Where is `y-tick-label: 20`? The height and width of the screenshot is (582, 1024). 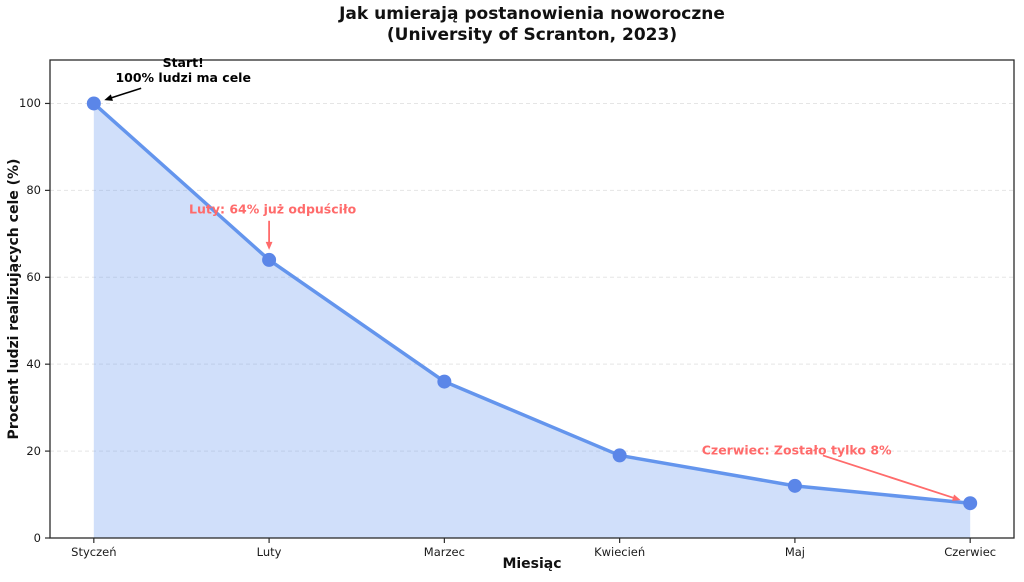 y-tick-label: 20 is located at coordinates (33, 451).